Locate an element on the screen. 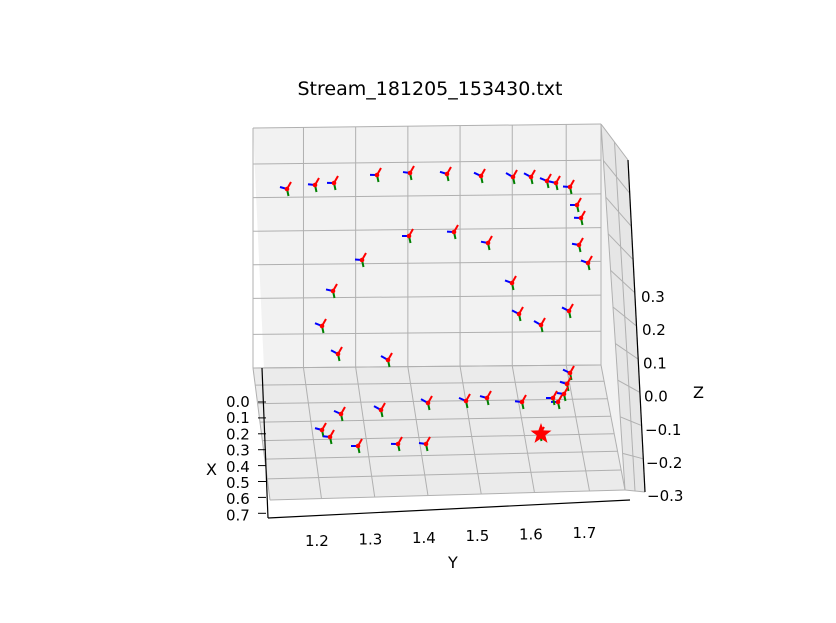 This screenshot has width=836, height=623. z-tick-label: −0.2 is located at coordinates (664, 463).